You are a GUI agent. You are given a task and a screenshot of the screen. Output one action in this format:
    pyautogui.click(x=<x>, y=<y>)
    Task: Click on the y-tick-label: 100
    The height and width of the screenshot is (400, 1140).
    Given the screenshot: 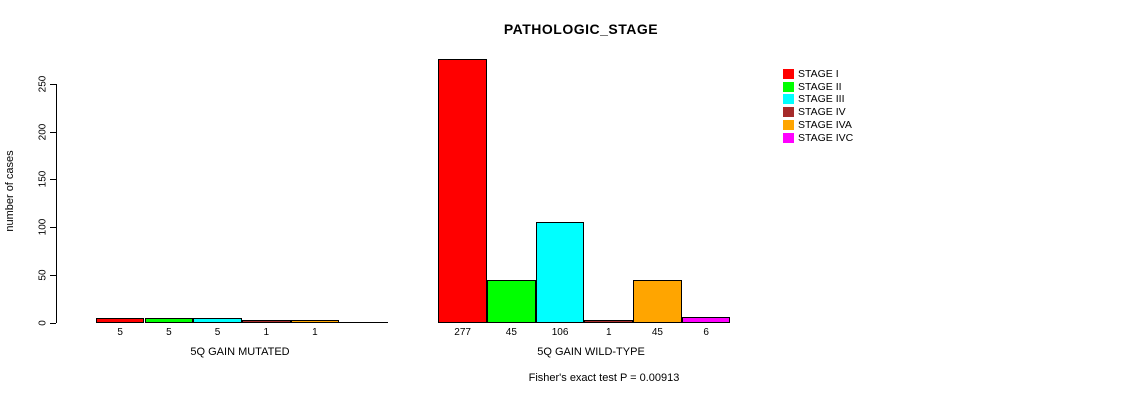 What is the action you would take?
    pyautogui.click(x=43, y=227)
    